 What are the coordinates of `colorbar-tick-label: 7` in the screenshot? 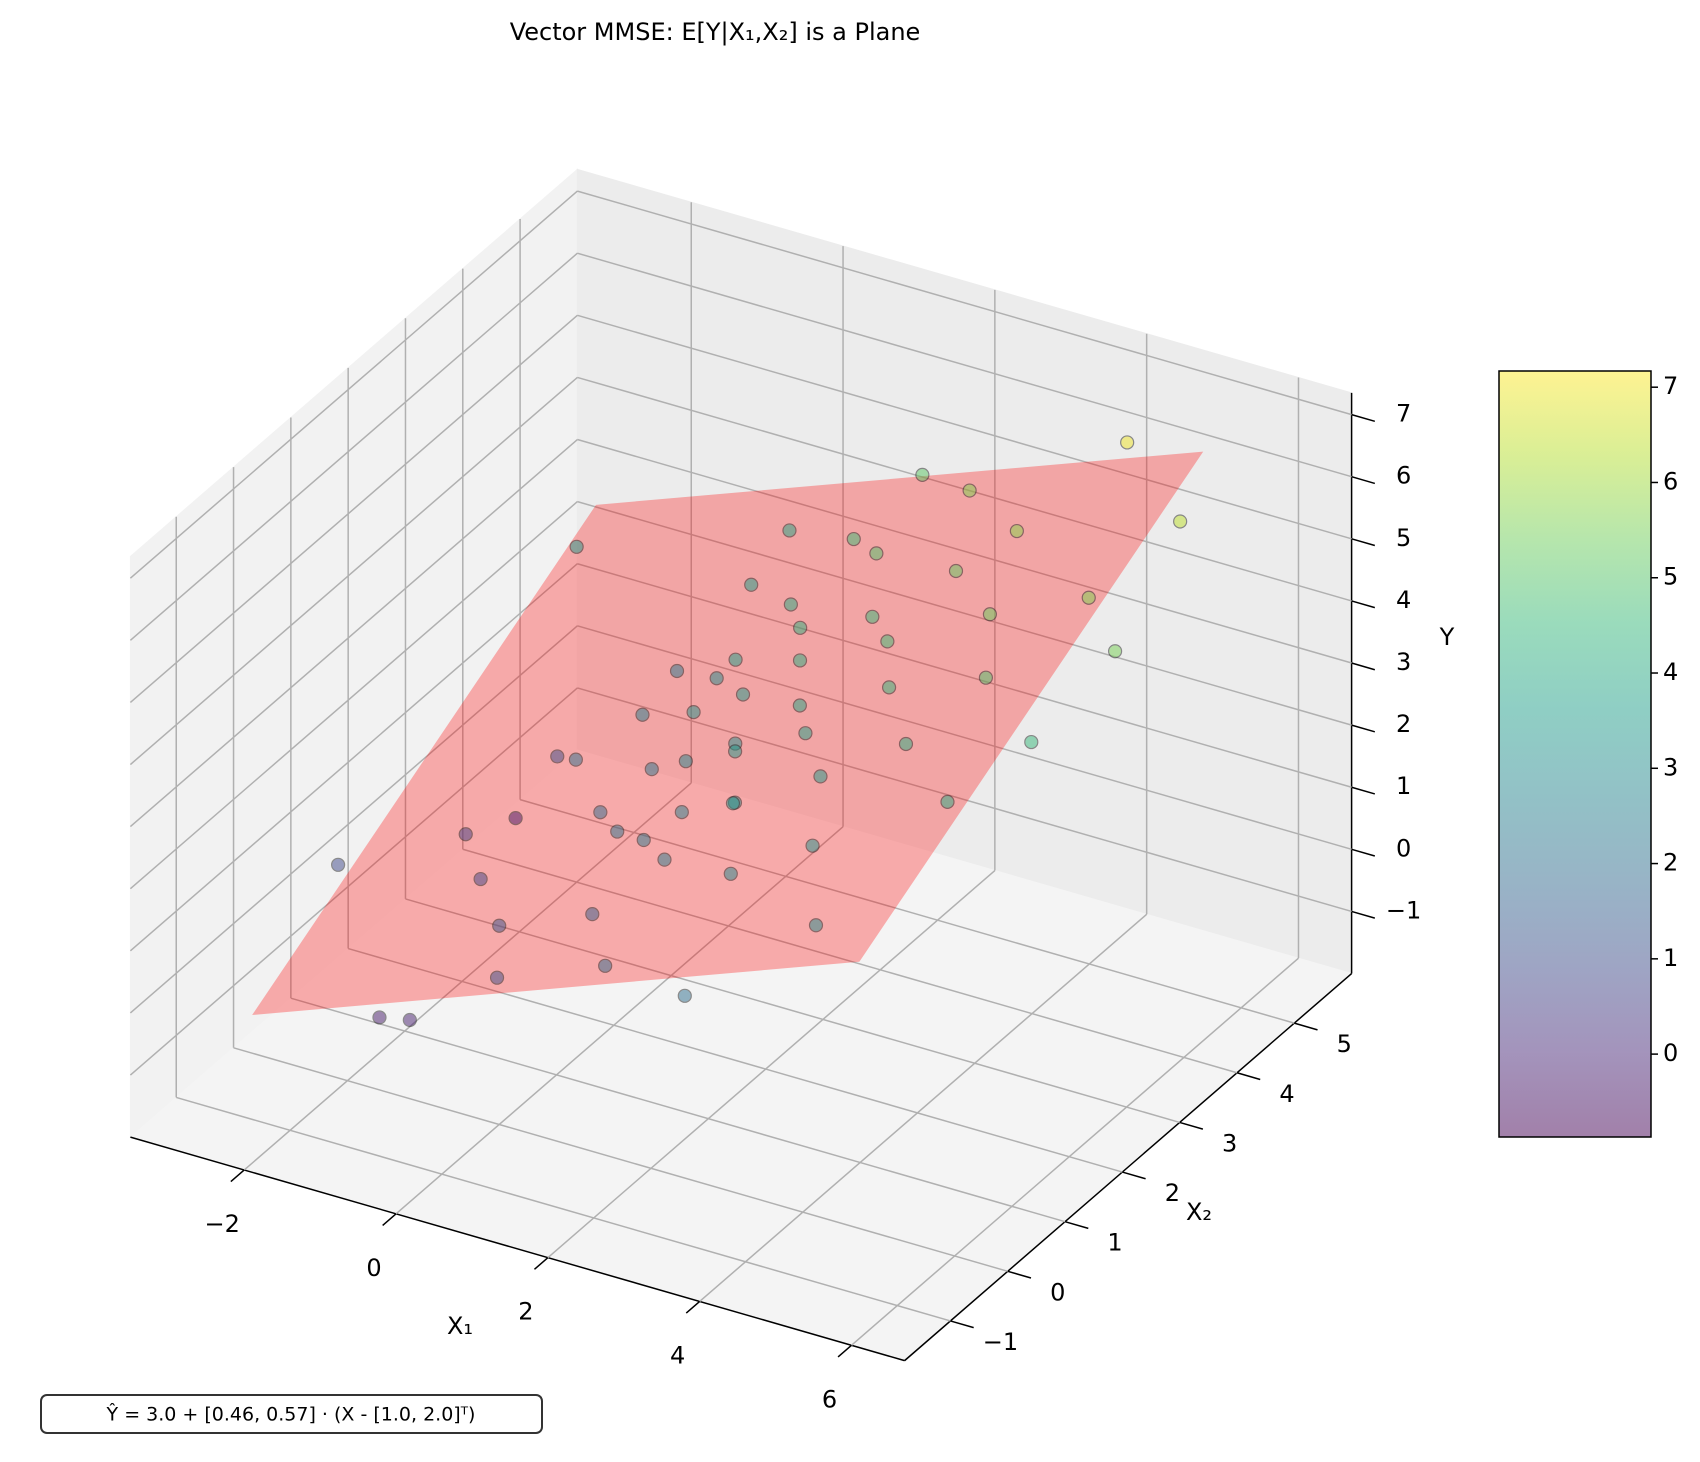 It's located at (1670, 386).